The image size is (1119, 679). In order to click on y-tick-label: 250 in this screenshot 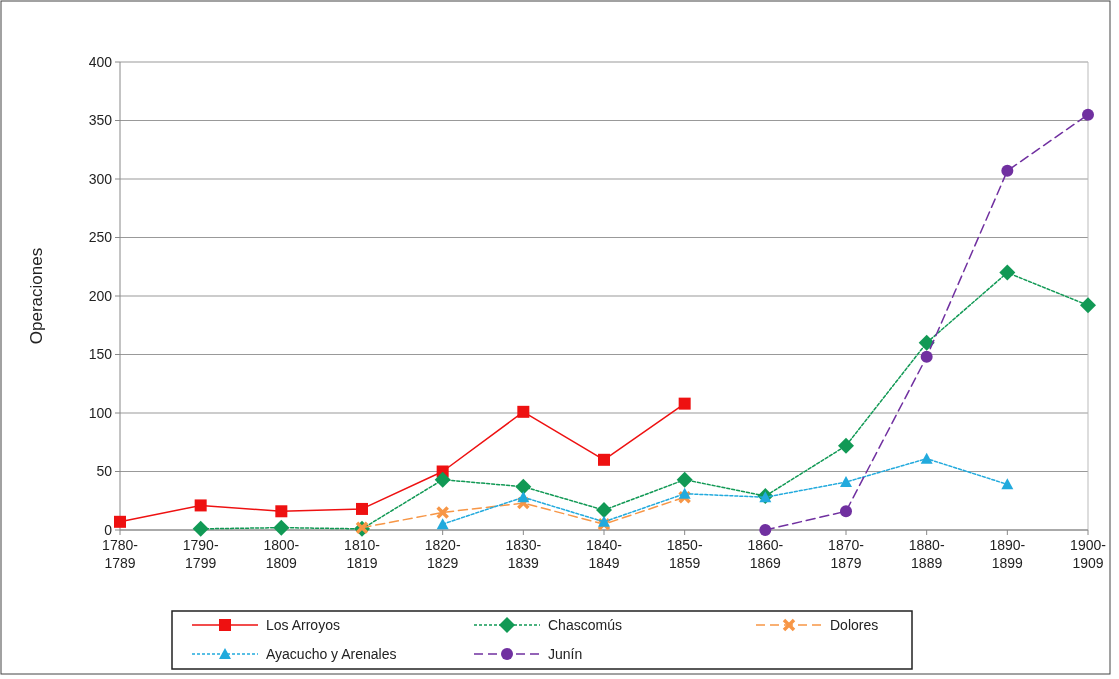, I will do `click(100, 237)`.